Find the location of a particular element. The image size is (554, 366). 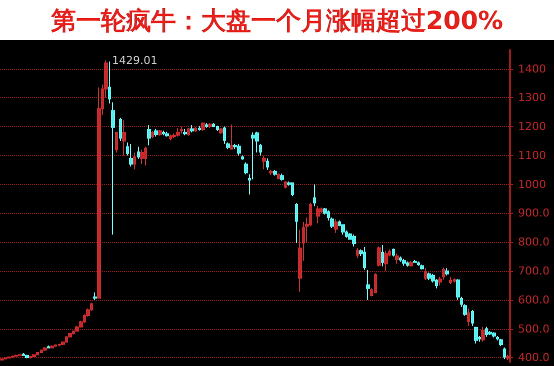

y-tick-label: 800.0 is located at coordinates (534, 242).